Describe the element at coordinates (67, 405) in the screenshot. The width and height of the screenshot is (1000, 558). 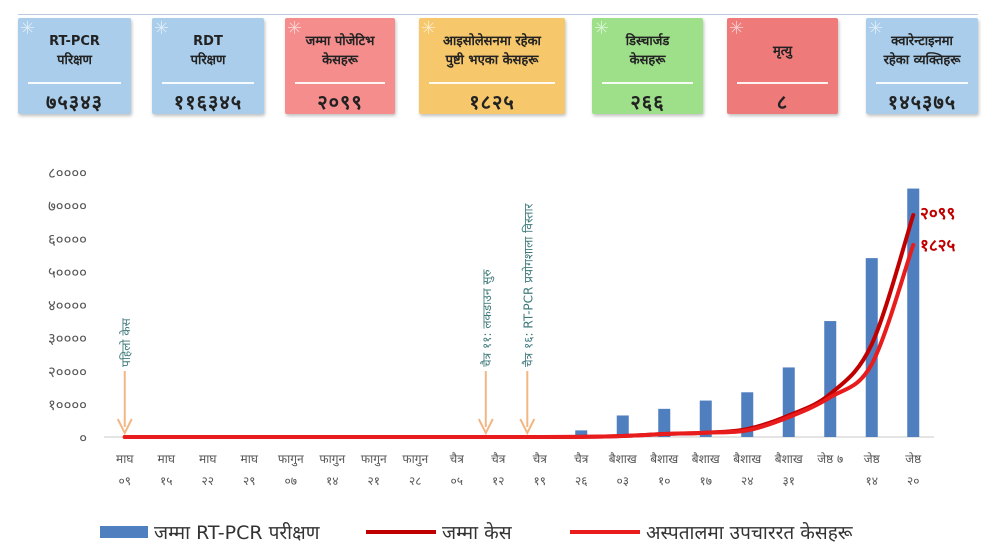
I see `y-tick-label: १००००` at that location.